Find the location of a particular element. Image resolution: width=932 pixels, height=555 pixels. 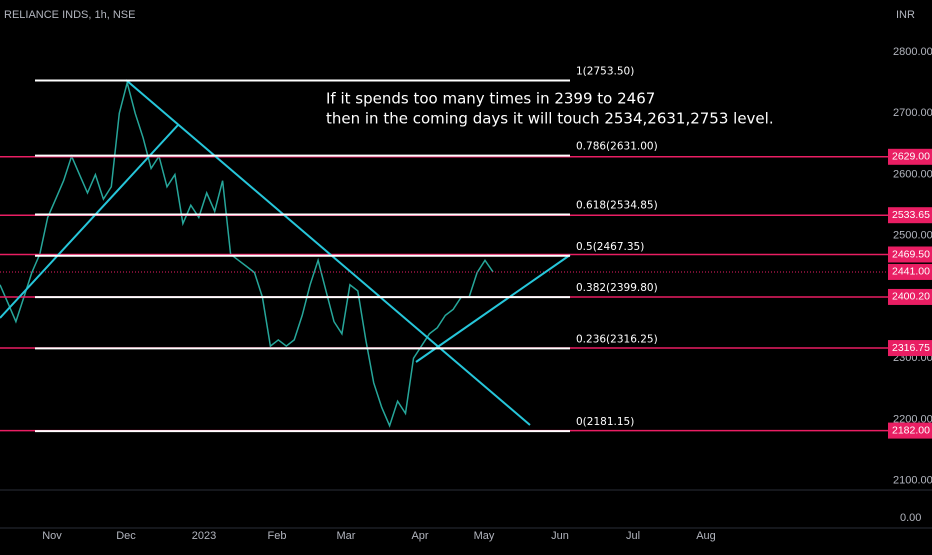

price-label: 2316.75 is located at coordinates (911, 348).